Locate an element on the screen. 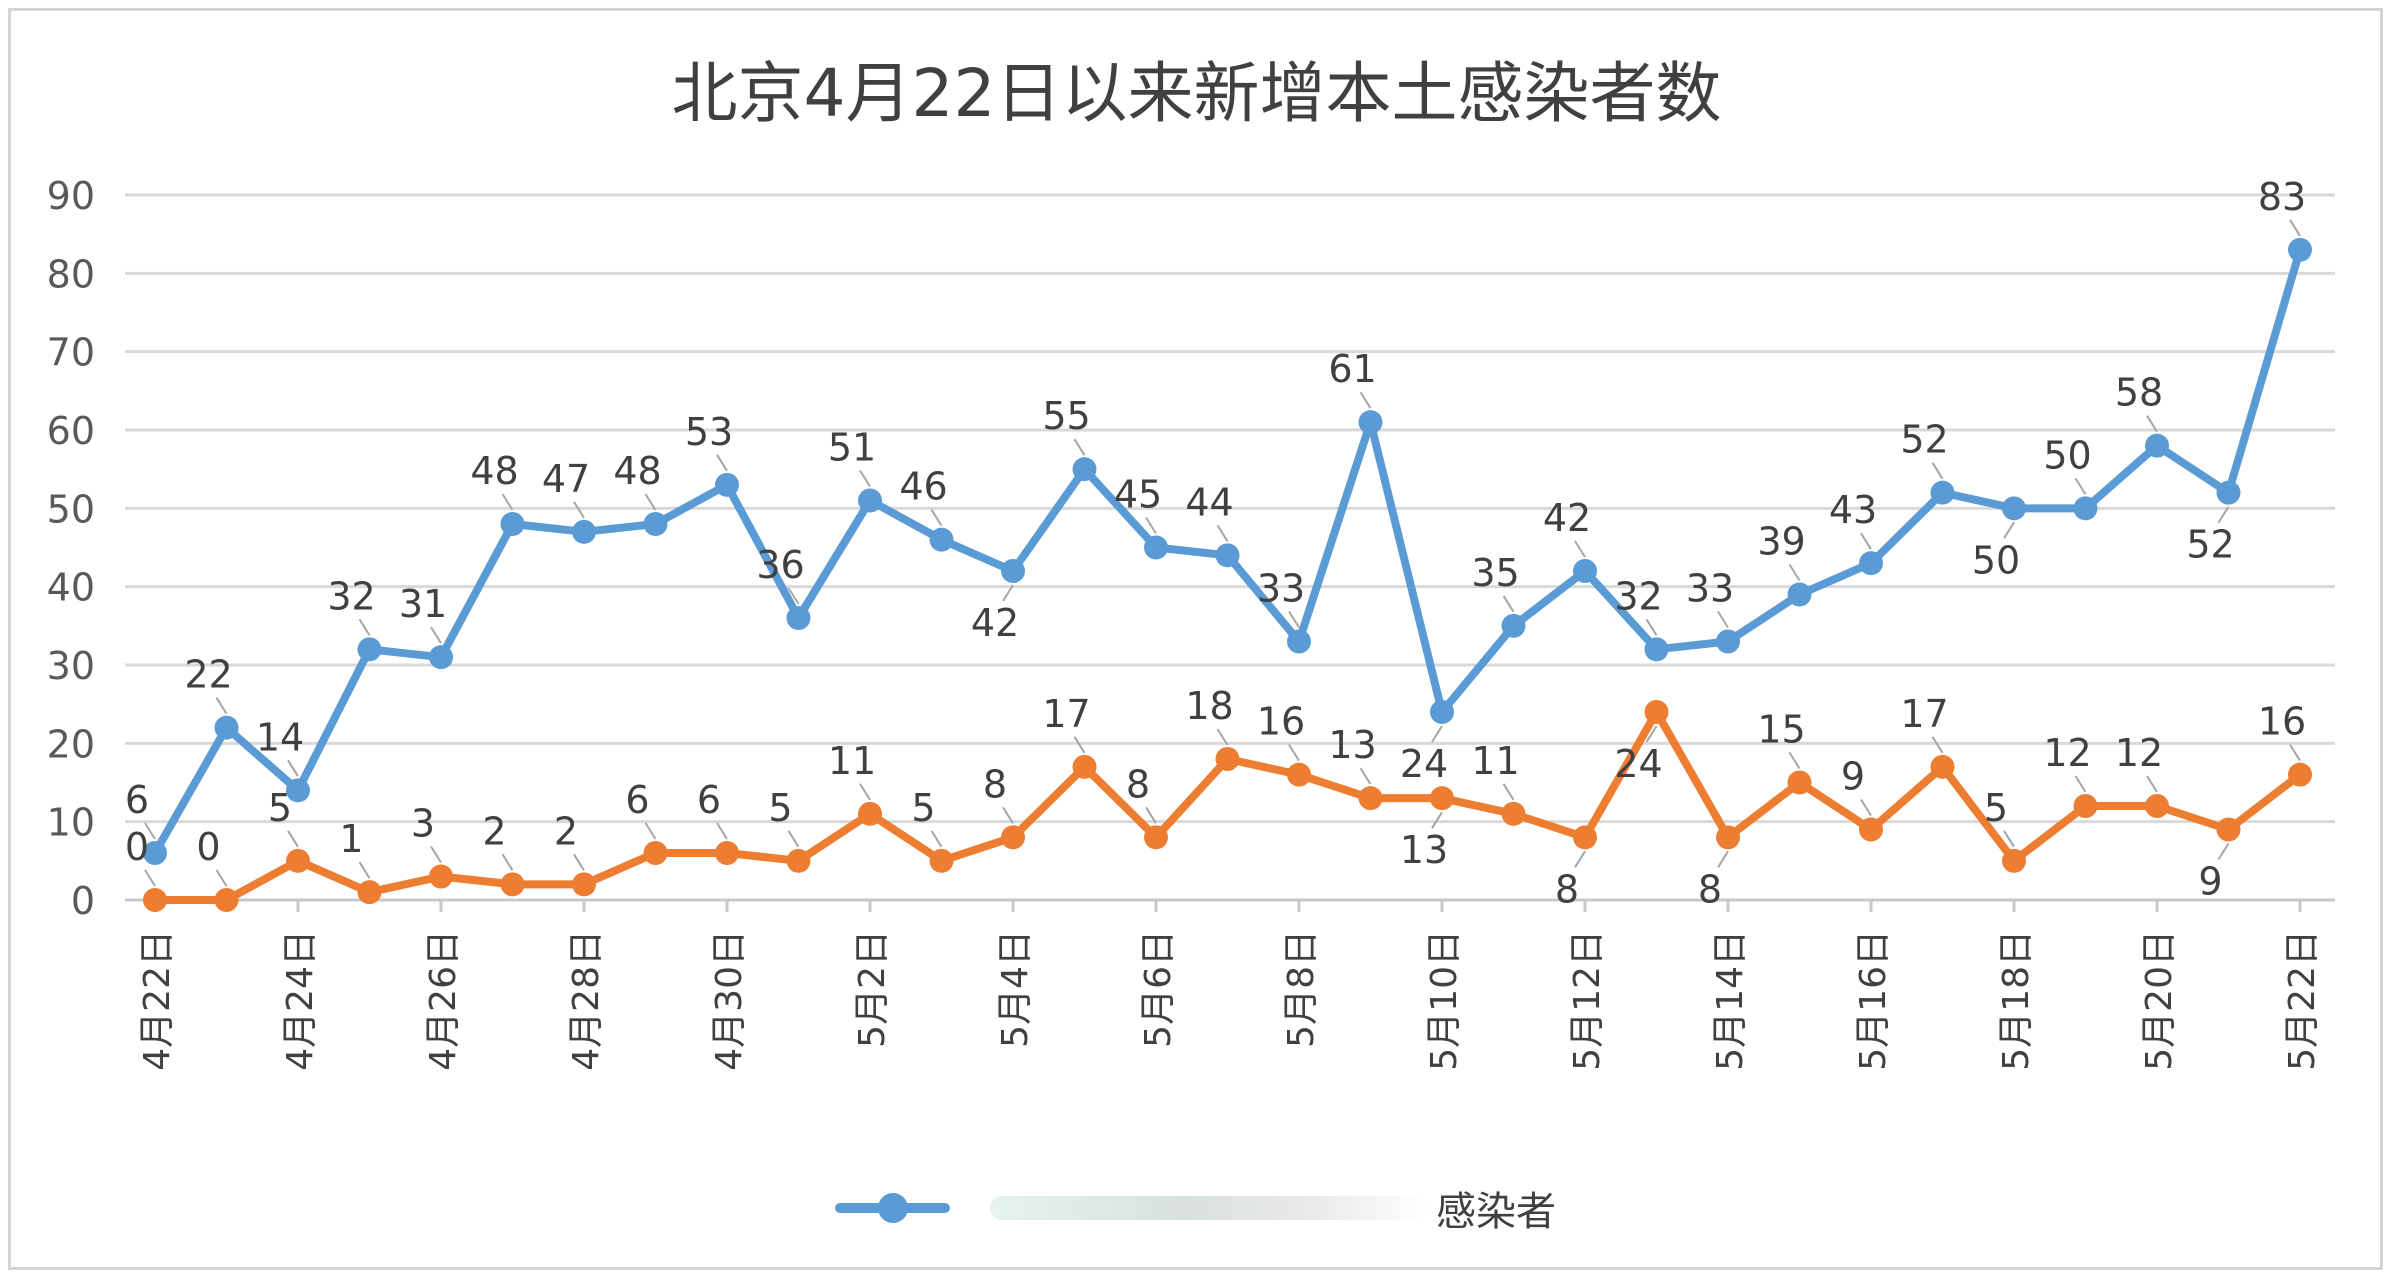 The height and width of the screenshot is (1280, 2393). data-label: 39 is located at coordinates (1781, 542).